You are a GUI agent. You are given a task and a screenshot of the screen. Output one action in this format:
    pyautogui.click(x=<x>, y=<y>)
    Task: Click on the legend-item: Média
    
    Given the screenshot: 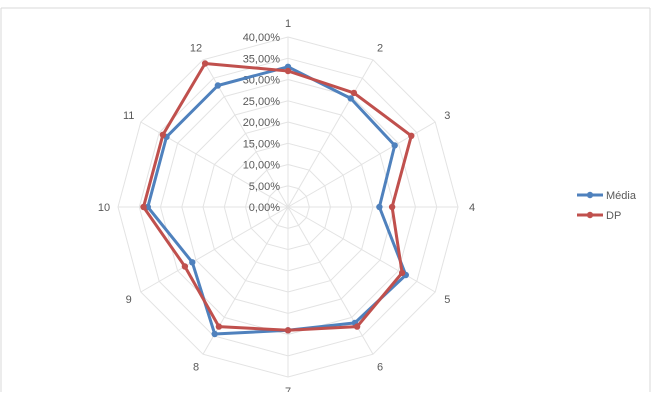 What is the action you would take?
    pyautogui.click(x=607, y=196)
    